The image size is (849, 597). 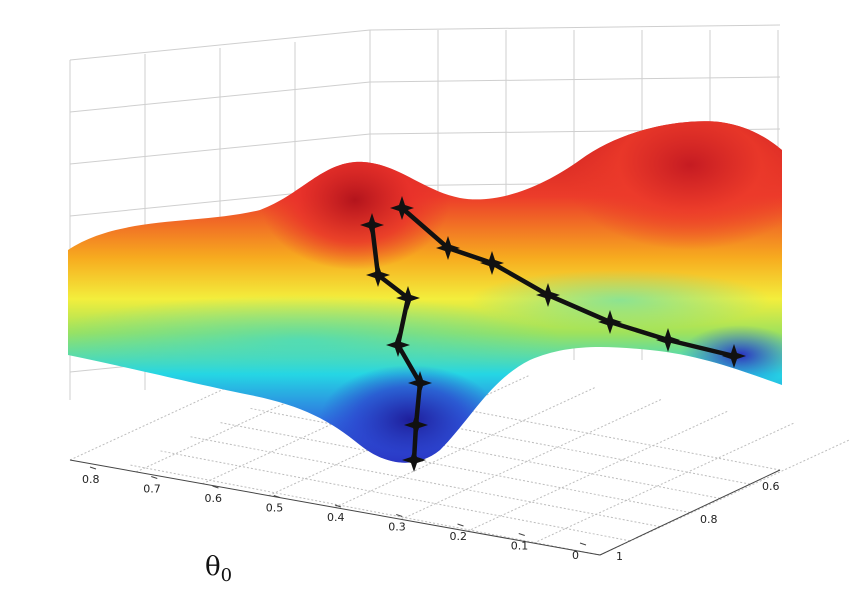 I want to click on theta0-tick-label: 0.4, so click(x=336, y=517).